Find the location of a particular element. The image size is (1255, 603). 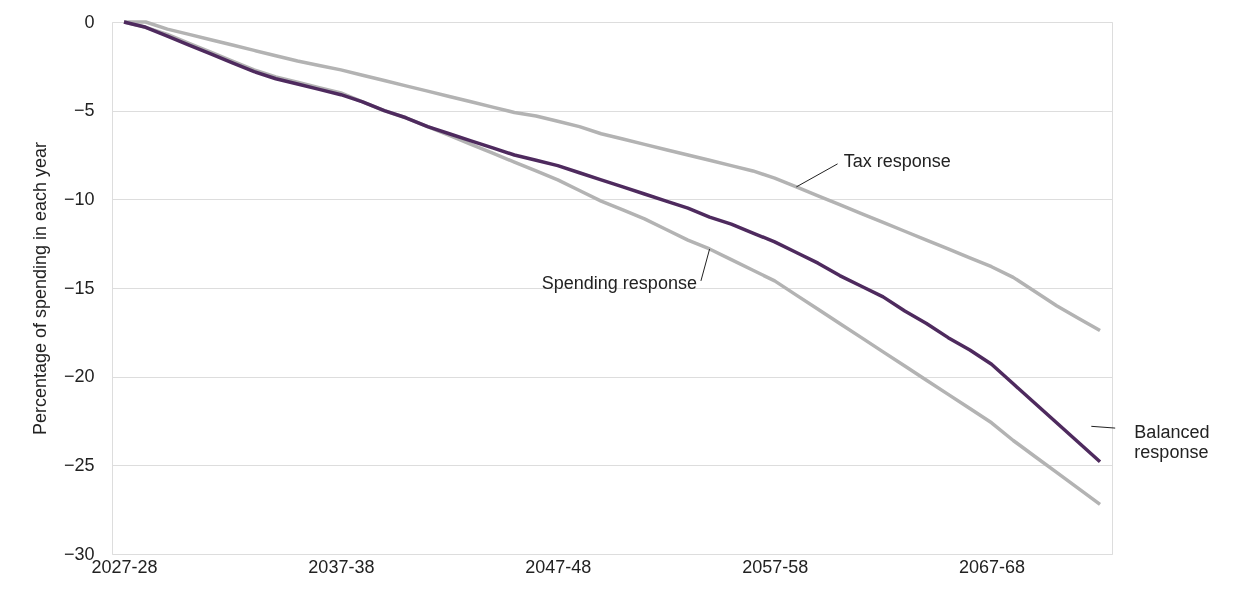

y-tick-label: −15 is located at coordinates (79, 287).